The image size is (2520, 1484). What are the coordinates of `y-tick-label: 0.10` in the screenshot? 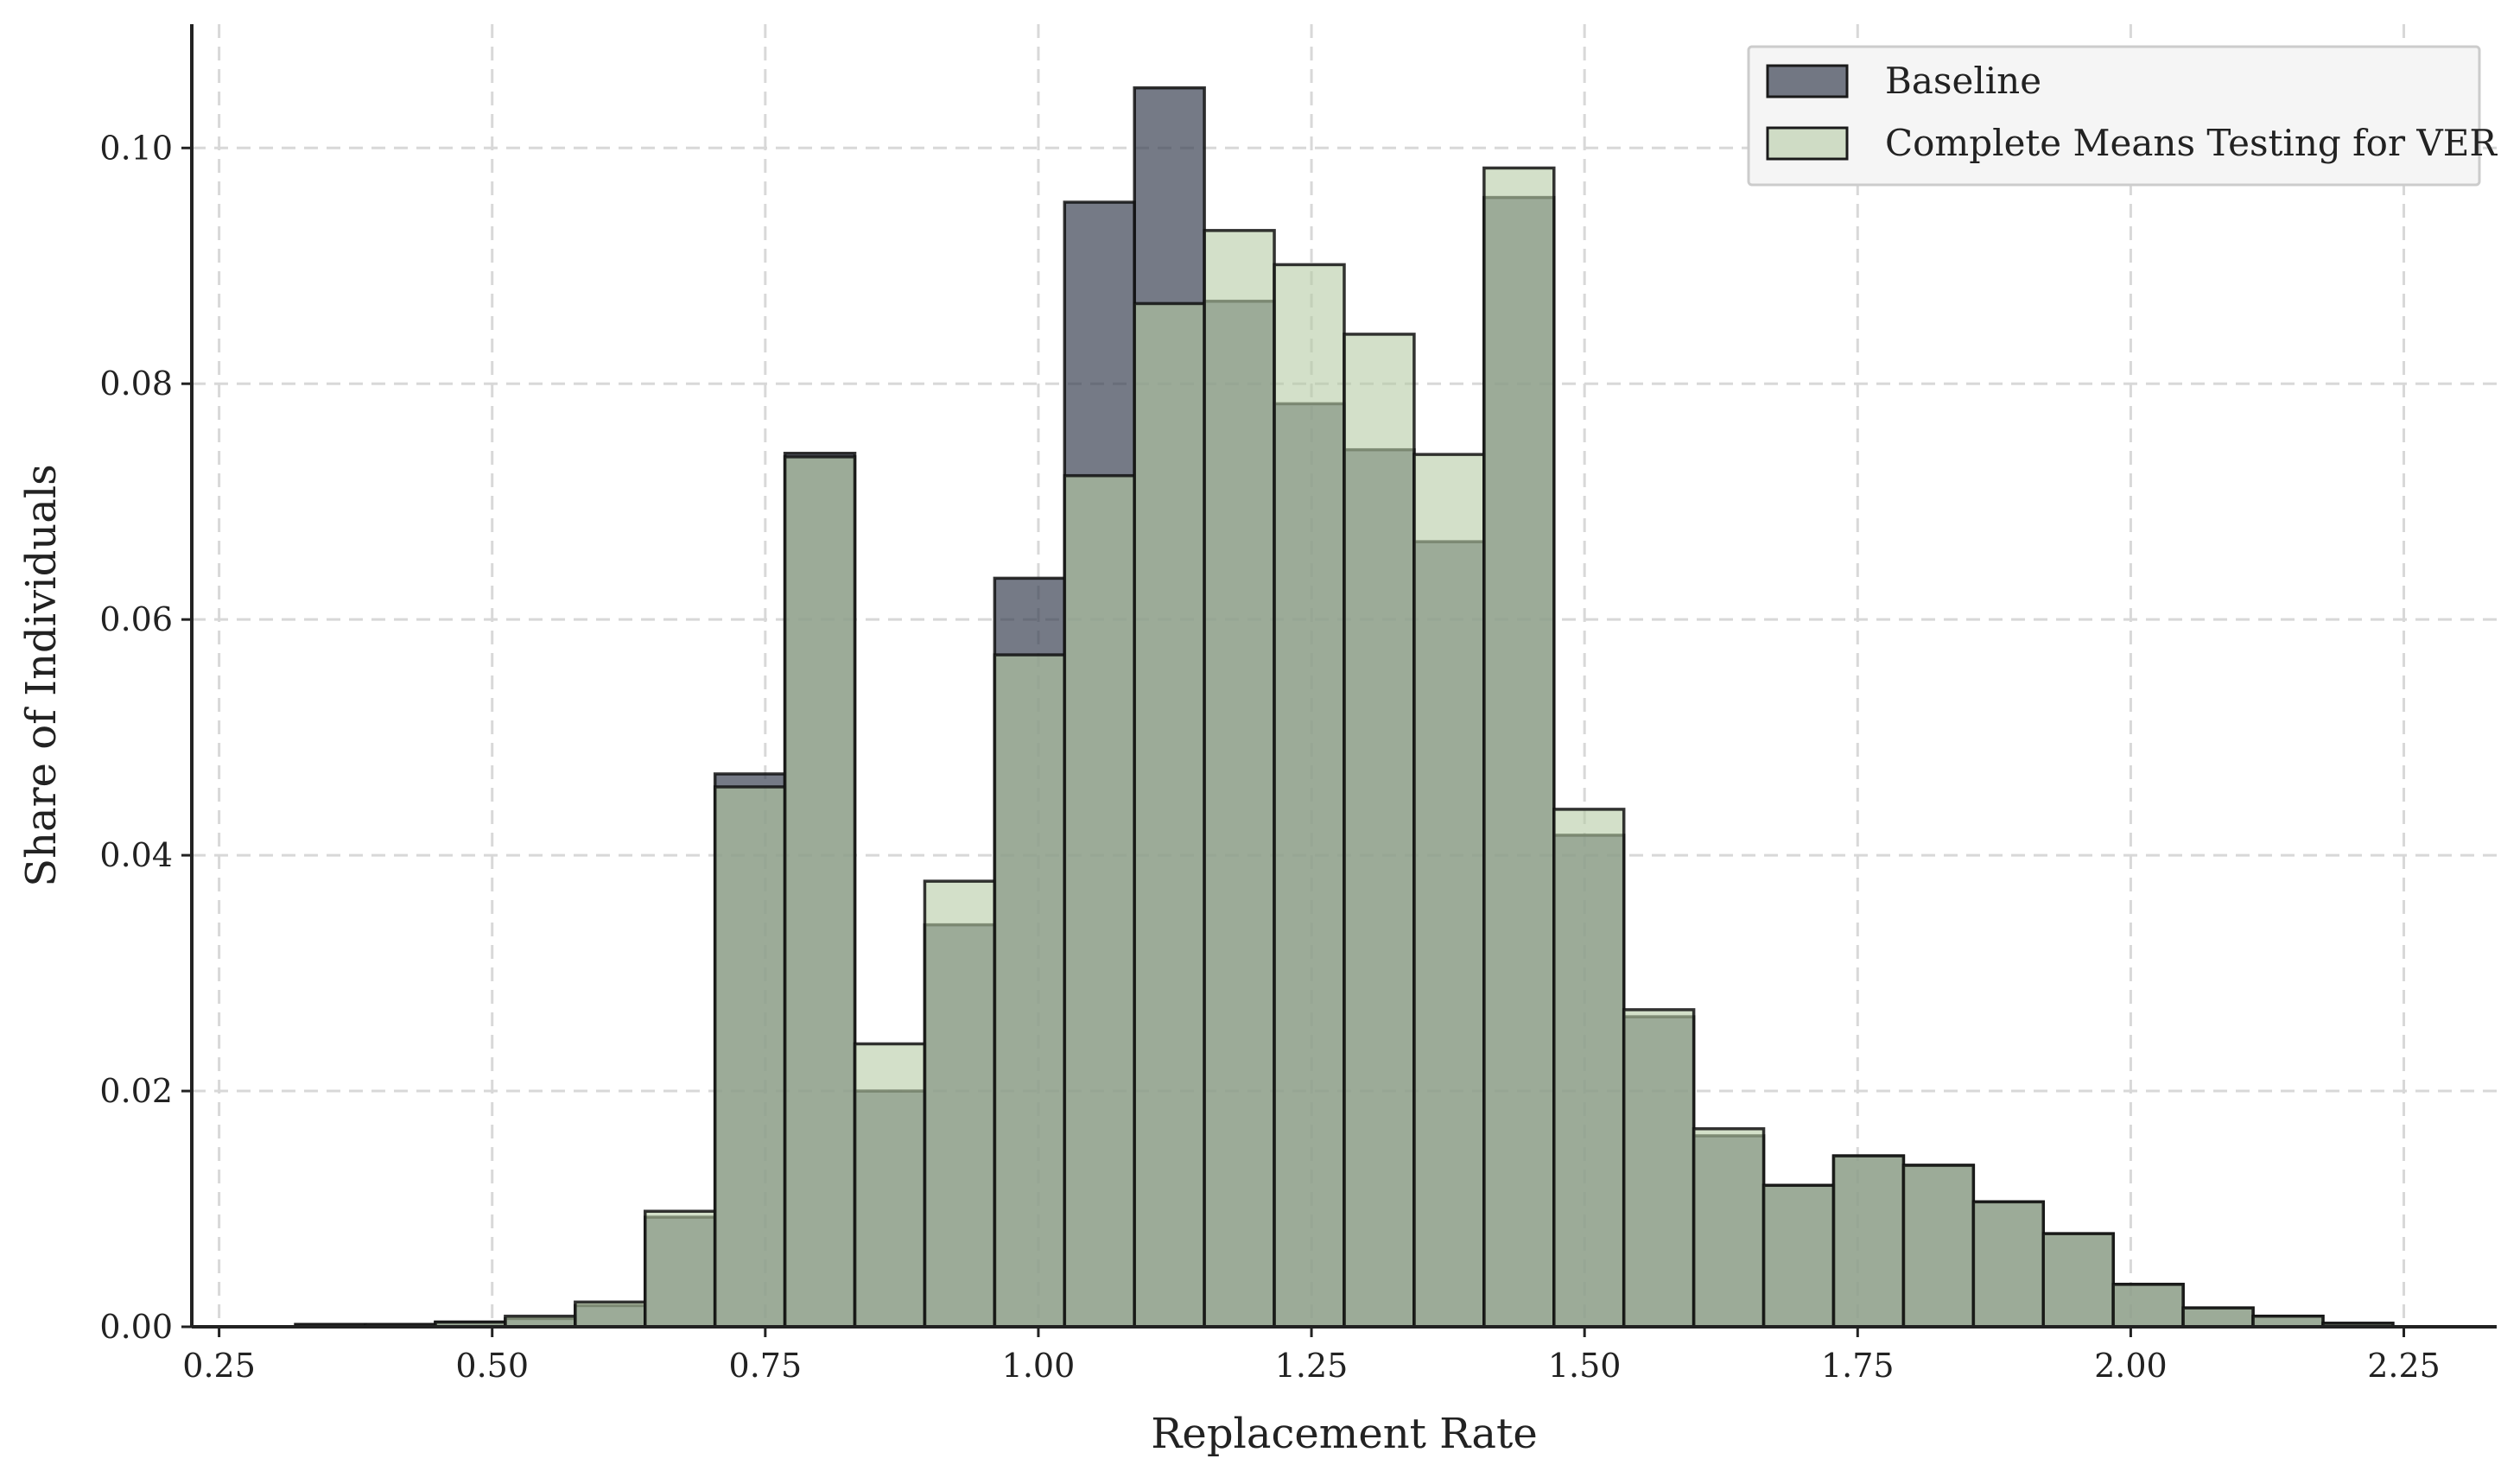 It's located at (136, 148).